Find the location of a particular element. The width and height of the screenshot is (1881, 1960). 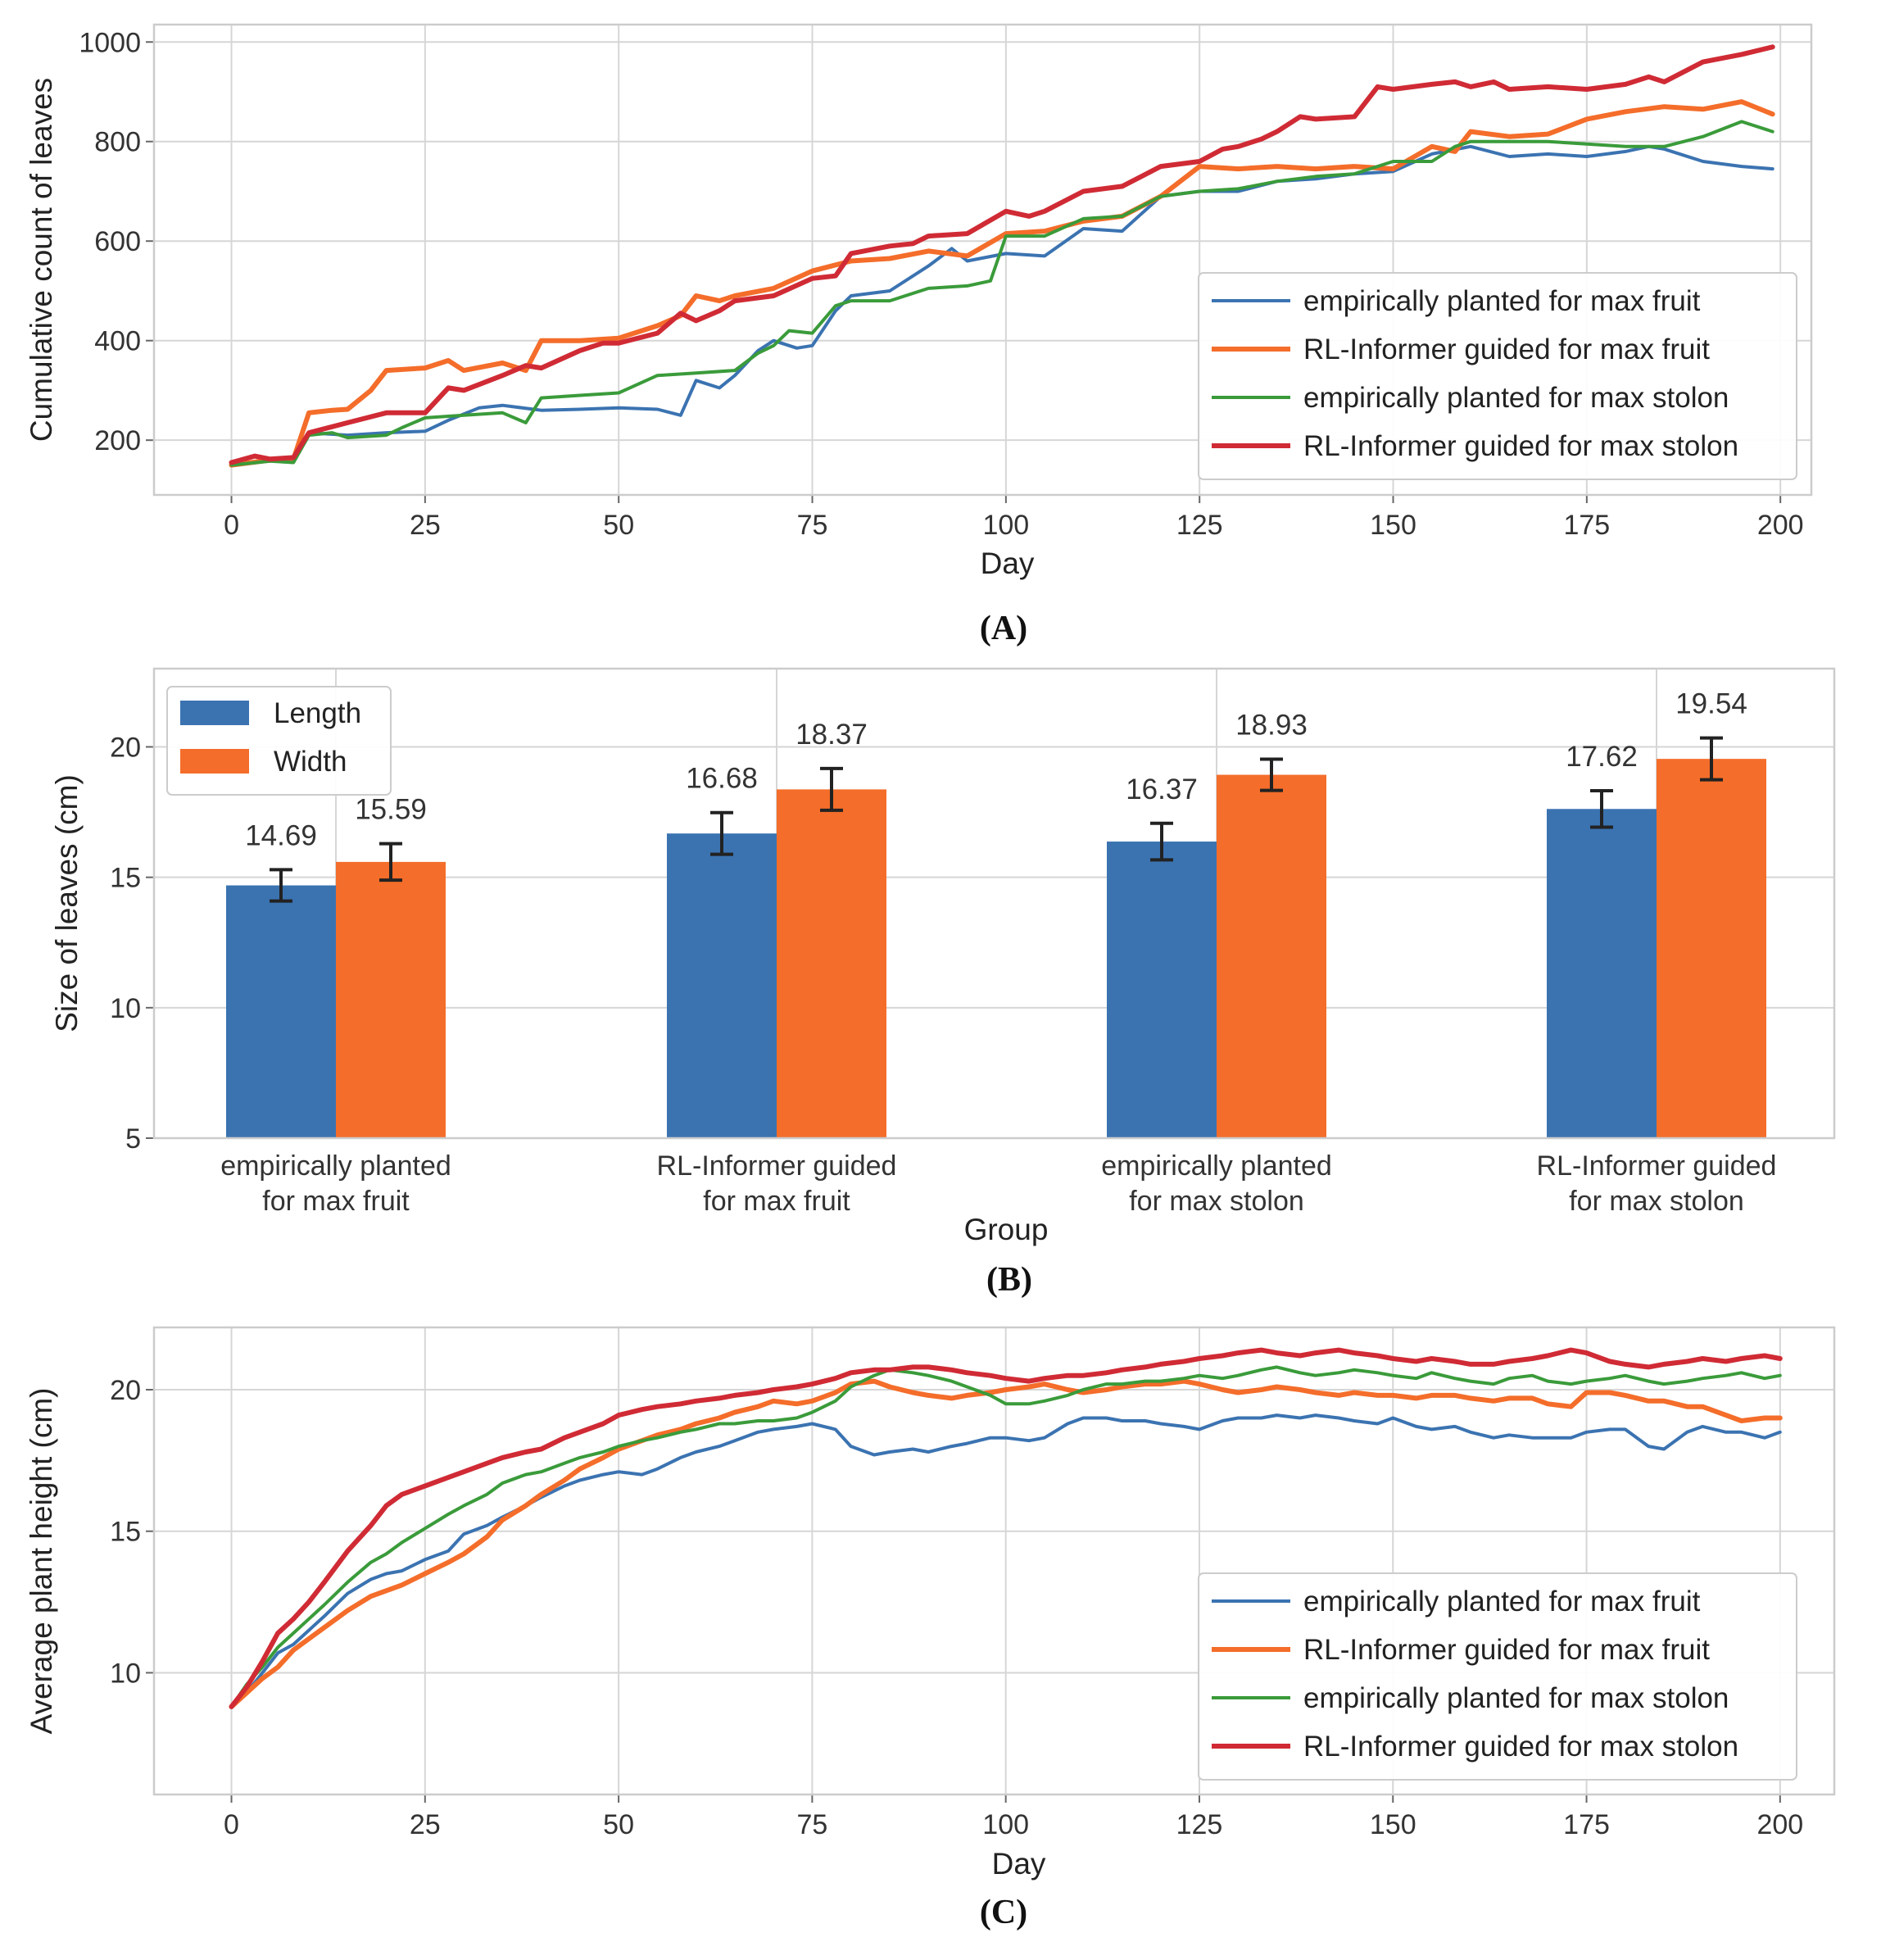

y-axis-label: Average plant height (cm) is located at coordinates (42, 1561).